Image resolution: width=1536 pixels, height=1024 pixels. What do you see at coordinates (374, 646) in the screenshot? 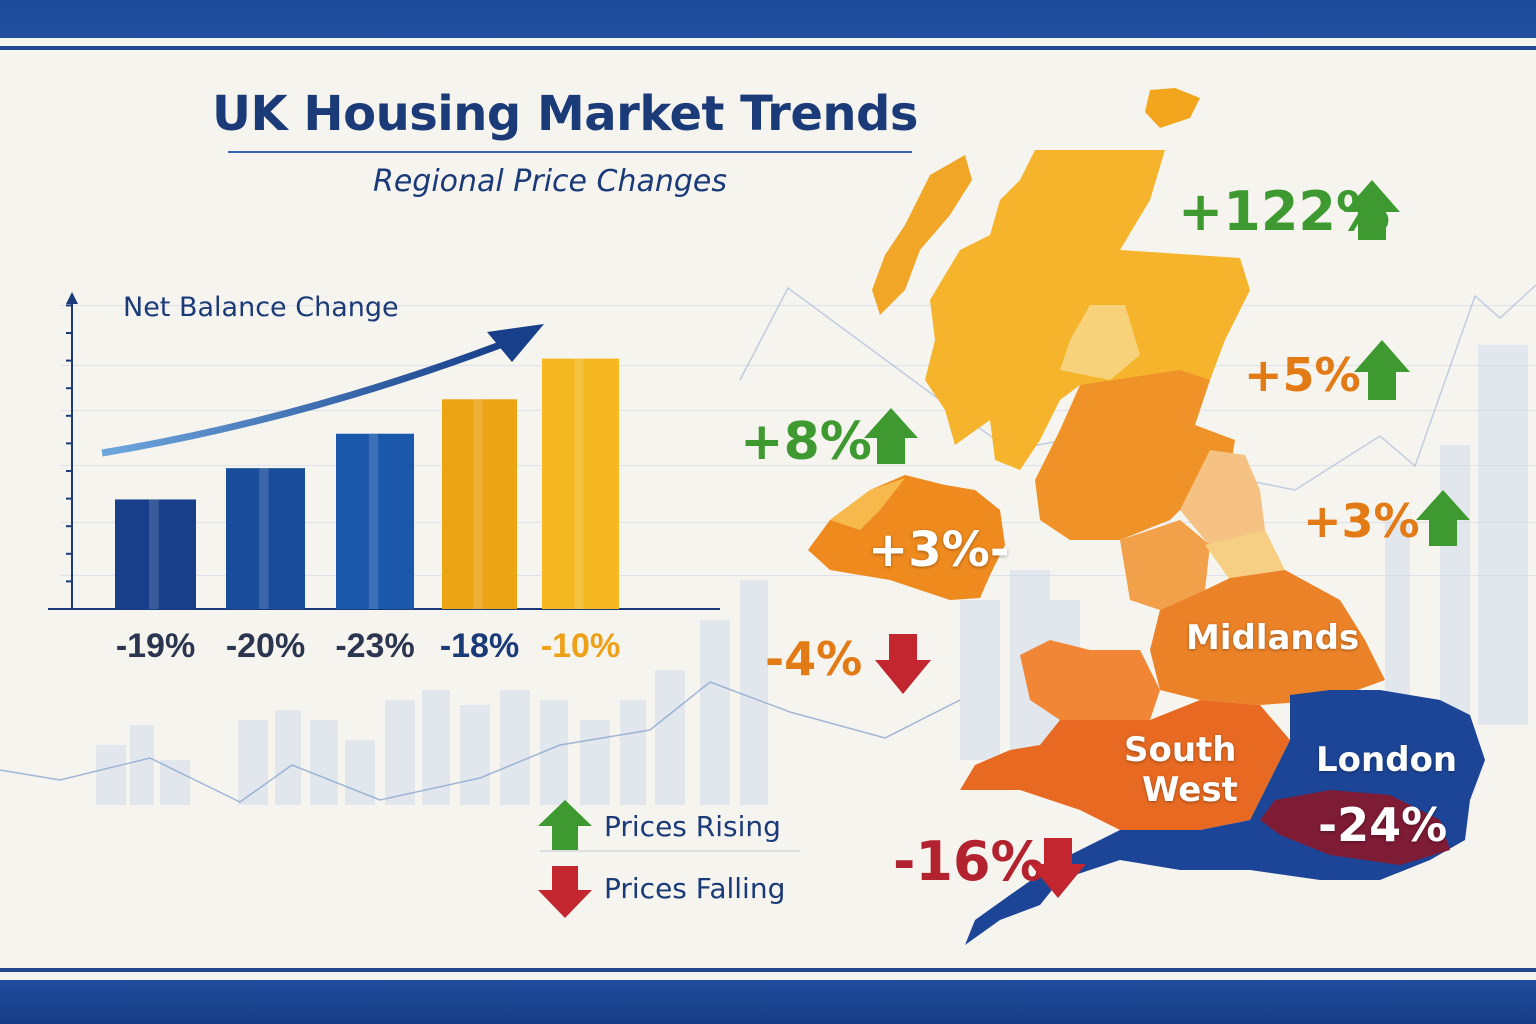
I see `bar-label-3: -23%` at bounding box center [374, 646].